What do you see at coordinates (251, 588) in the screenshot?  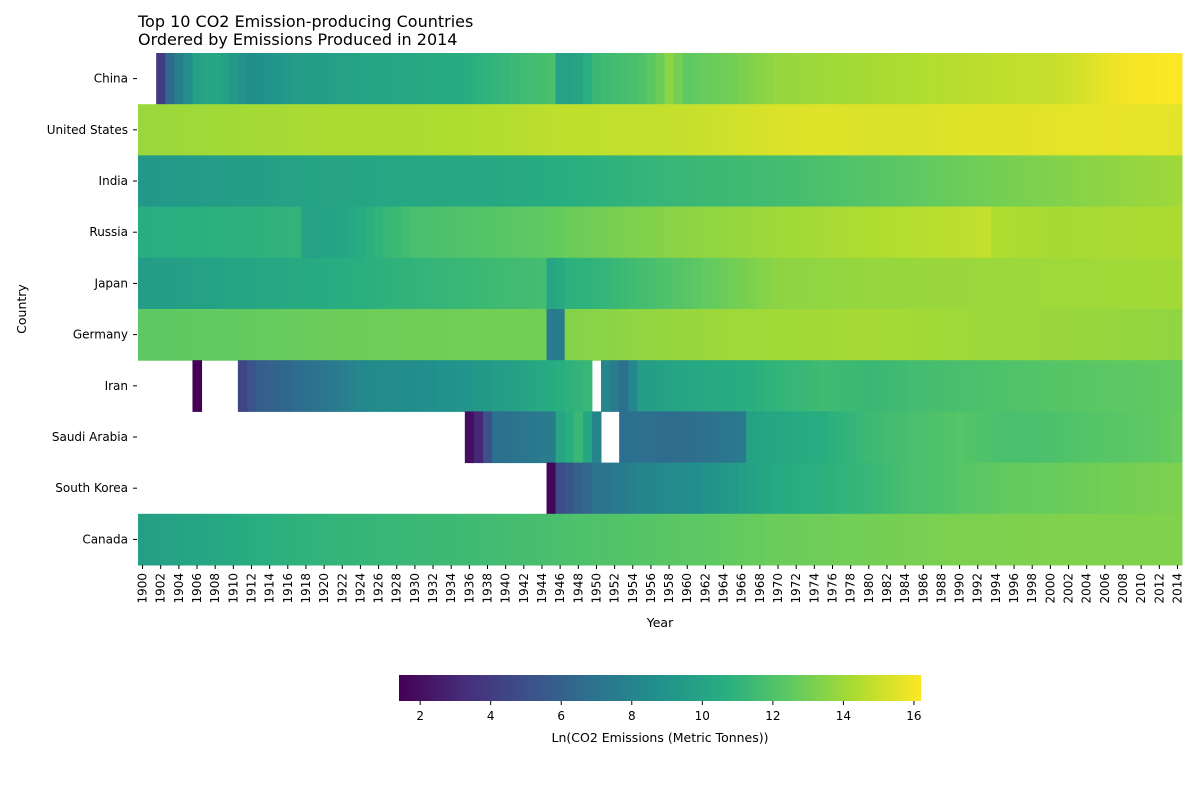 I see `x-tick-label: 1912` at bounding box center [251, 588].